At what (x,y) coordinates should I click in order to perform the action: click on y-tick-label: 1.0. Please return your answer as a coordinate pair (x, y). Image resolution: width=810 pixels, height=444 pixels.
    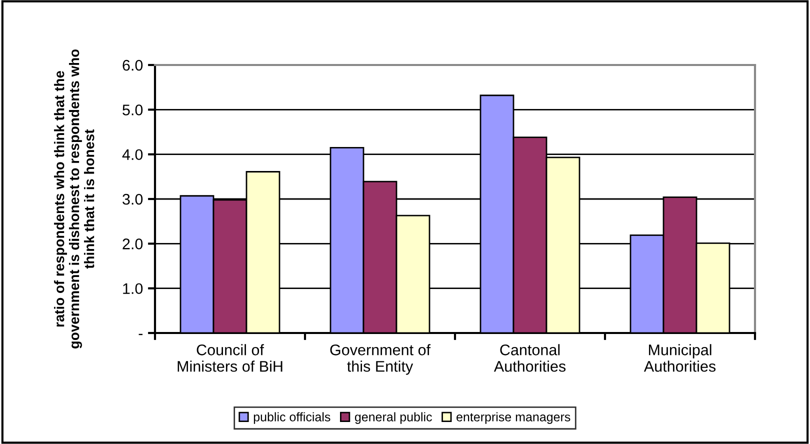
    Looking at the image, I should click on (133, 288).